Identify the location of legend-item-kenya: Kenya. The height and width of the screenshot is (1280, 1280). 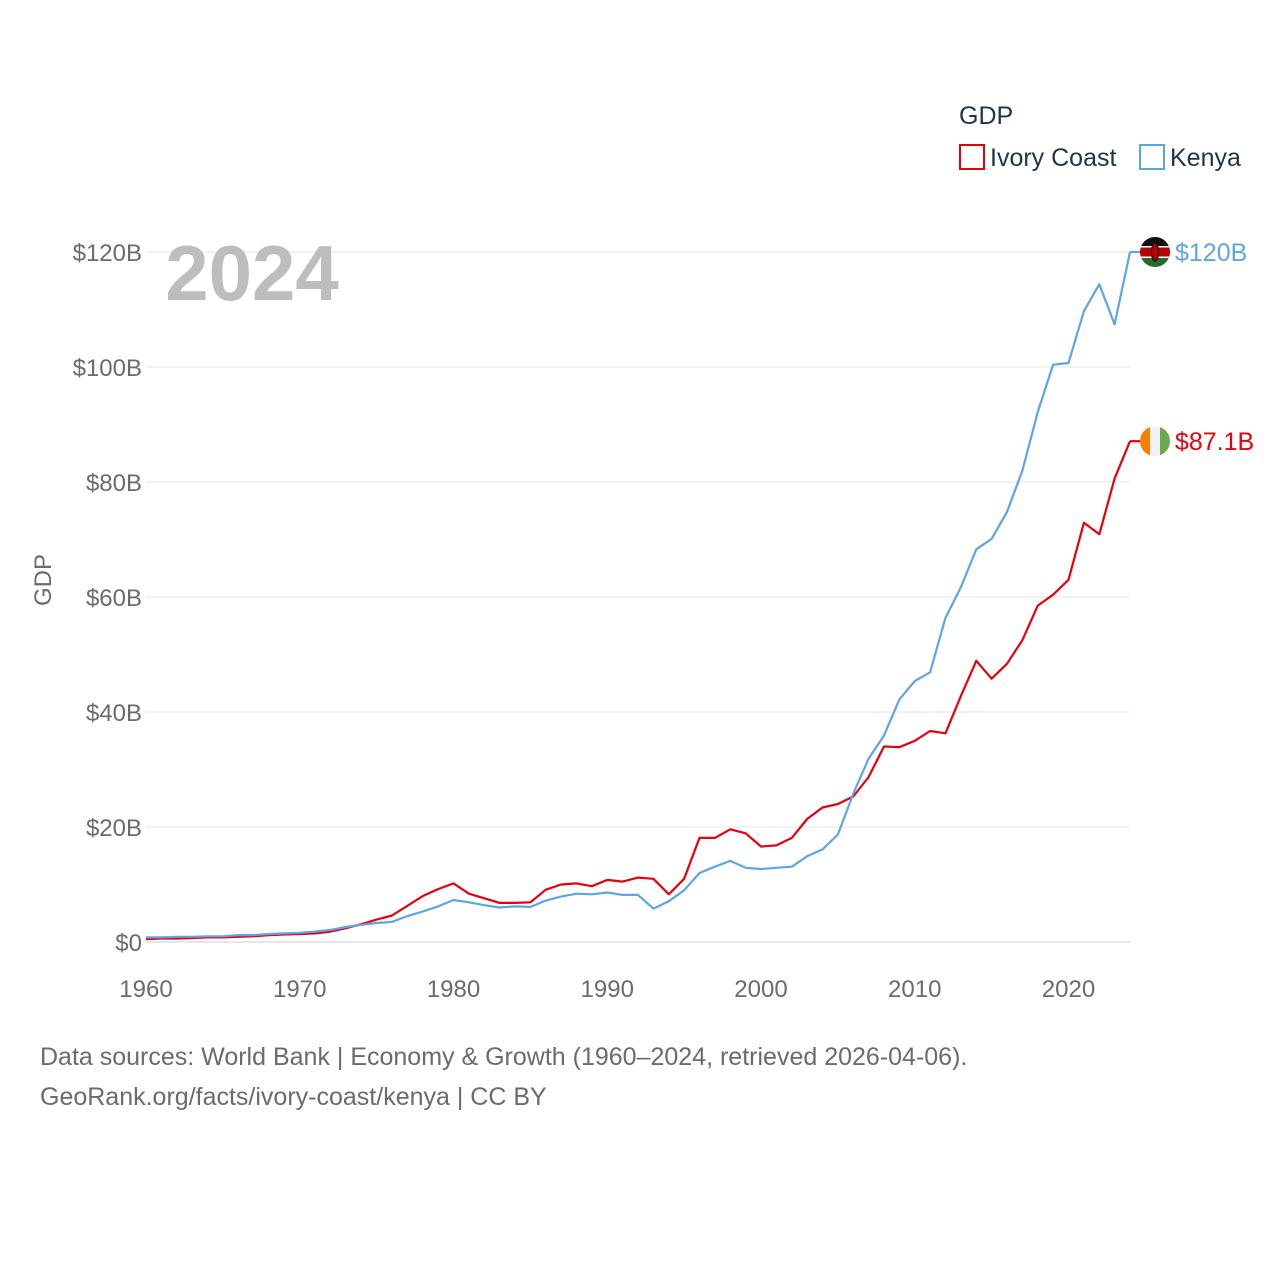
(1190, 158).